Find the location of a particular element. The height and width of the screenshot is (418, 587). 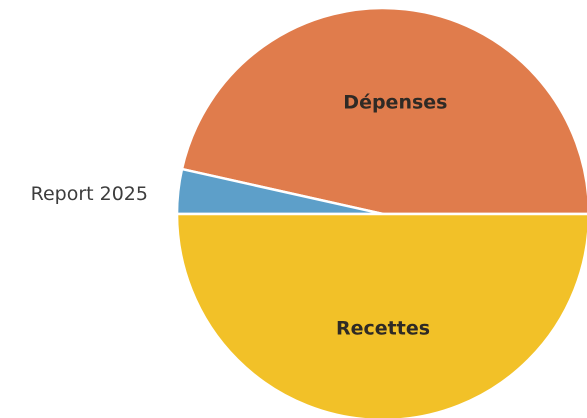

slice-label-report-2025: Report 2025 is located at coordinates (89, 194).